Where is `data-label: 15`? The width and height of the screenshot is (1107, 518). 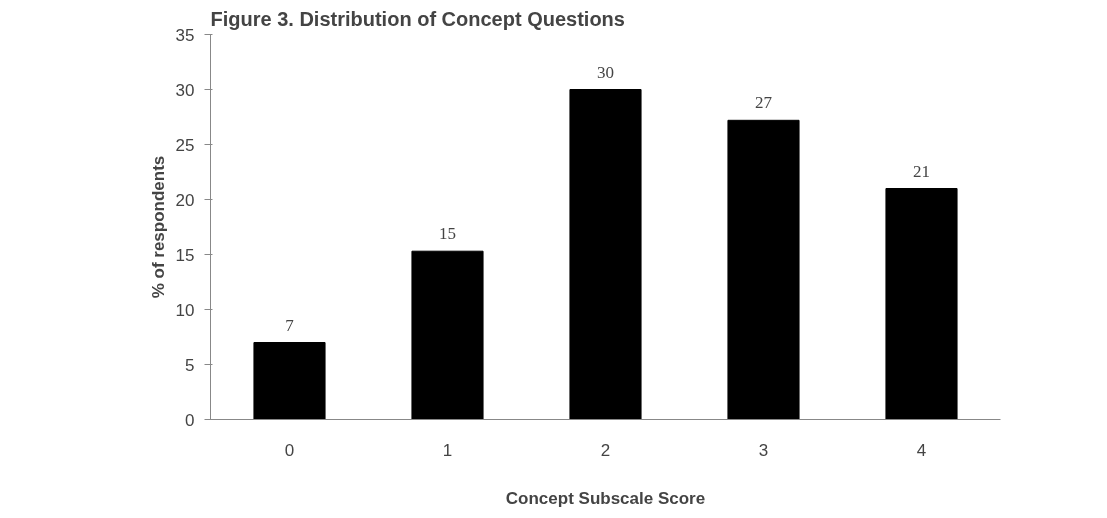 data-label: 15 is located at coordinates (447, 234).